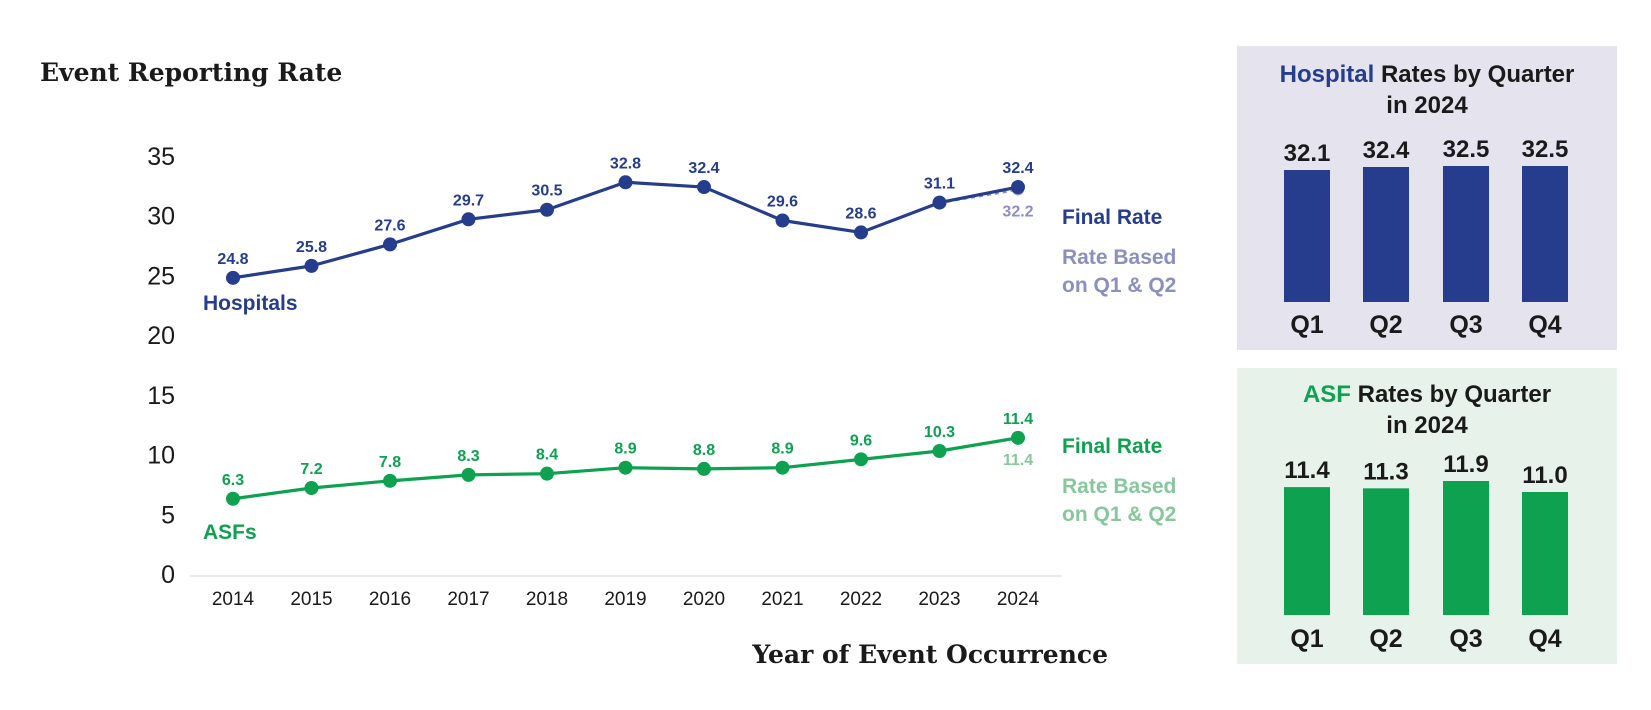 Image resolution: width=1651 pixels, height=710 pixels. What do you see at coordinates (168, 575) in the screenshot?
I see `y-tick-label: 0` at bounding box center [168, 575].